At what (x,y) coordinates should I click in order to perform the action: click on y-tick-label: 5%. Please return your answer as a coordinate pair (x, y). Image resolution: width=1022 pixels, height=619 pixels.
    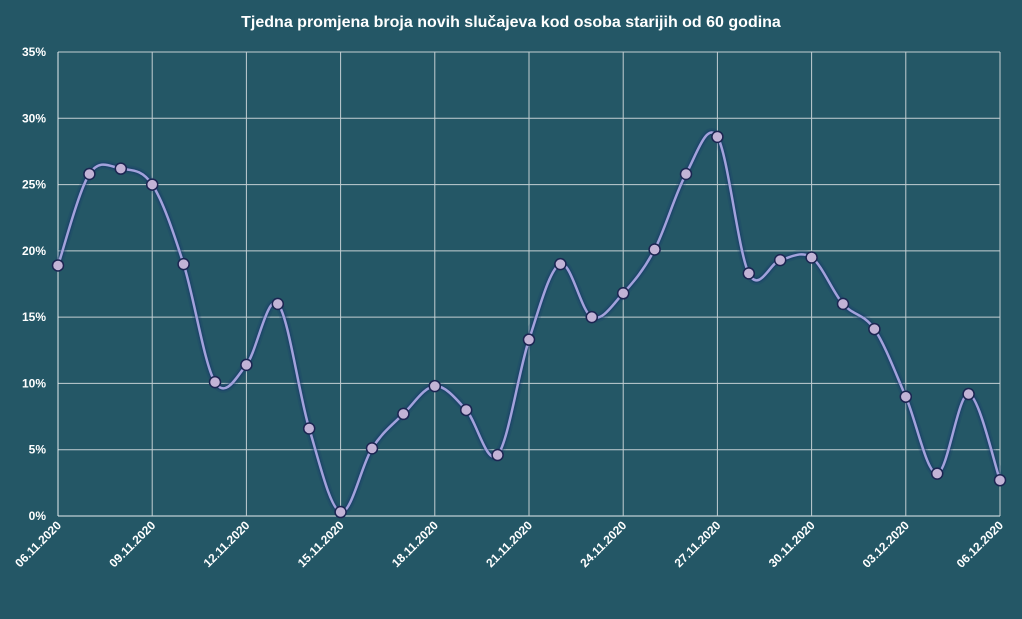
    Looking at the image, I should click on (38, 450).